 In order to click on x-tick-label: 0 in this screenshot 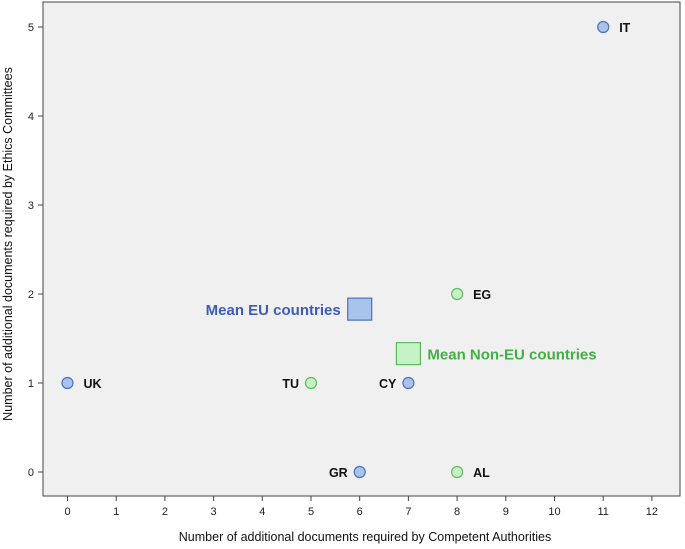, I will do `click(67, 512)`.